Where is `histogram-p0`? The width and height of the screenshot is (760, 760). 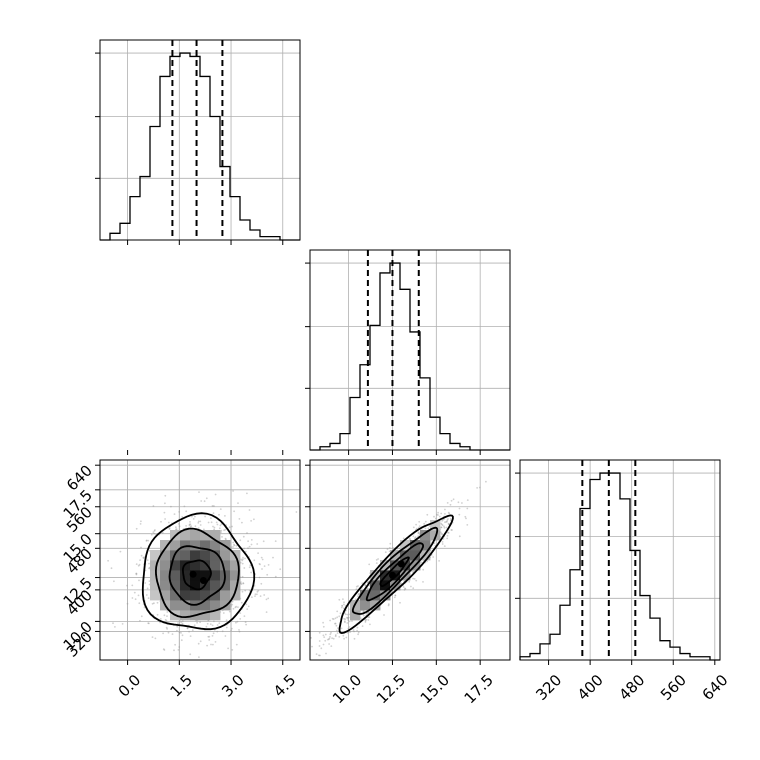
histogram-p0 is located at coordinates (200, 146).